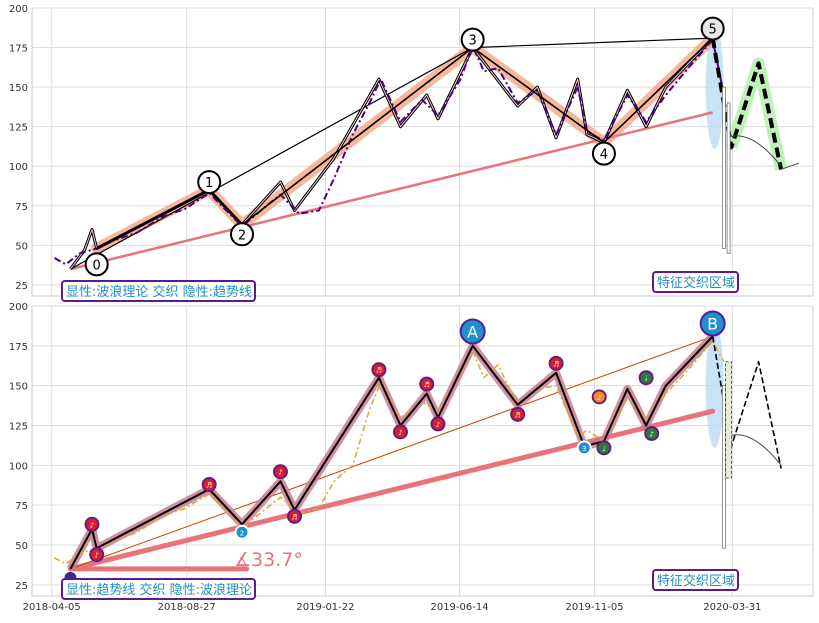 This screenshot has height=623, width=819. I want to click on bottom-info-box: 显性:趋势线 交织 隐性:波浪理论, so click(158, 589).